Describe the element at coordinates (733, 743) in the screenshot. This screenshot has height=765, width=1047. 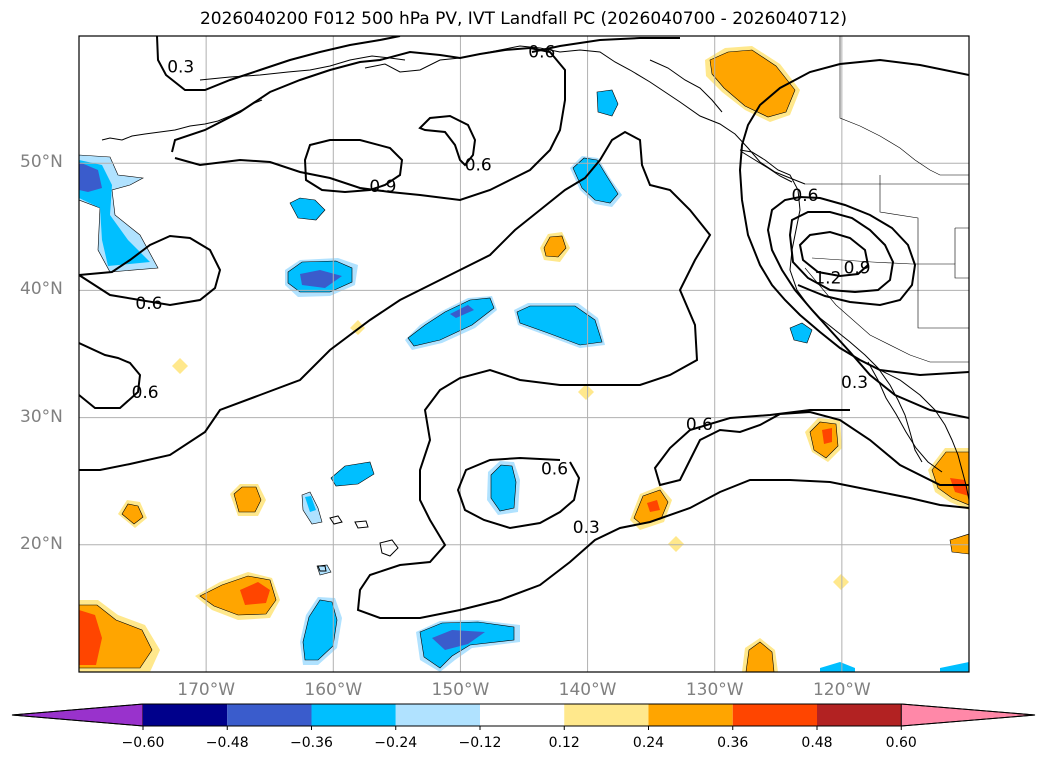
I see `colorbar-tick-label: 0.36` at that location.